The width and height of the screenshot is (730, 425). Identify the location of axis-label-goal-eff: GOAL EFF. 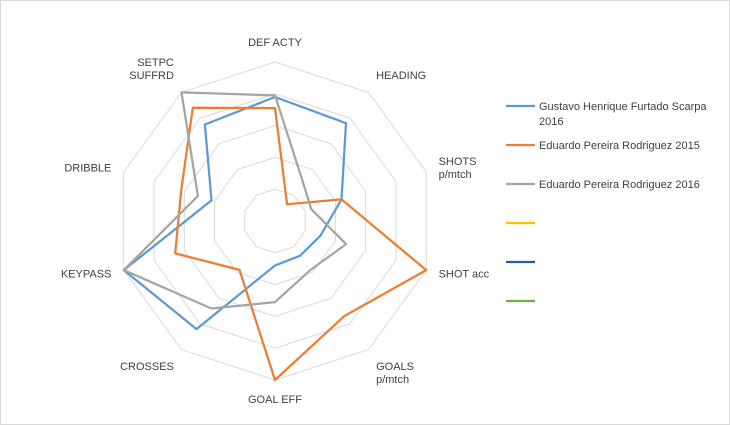
(275, 400).